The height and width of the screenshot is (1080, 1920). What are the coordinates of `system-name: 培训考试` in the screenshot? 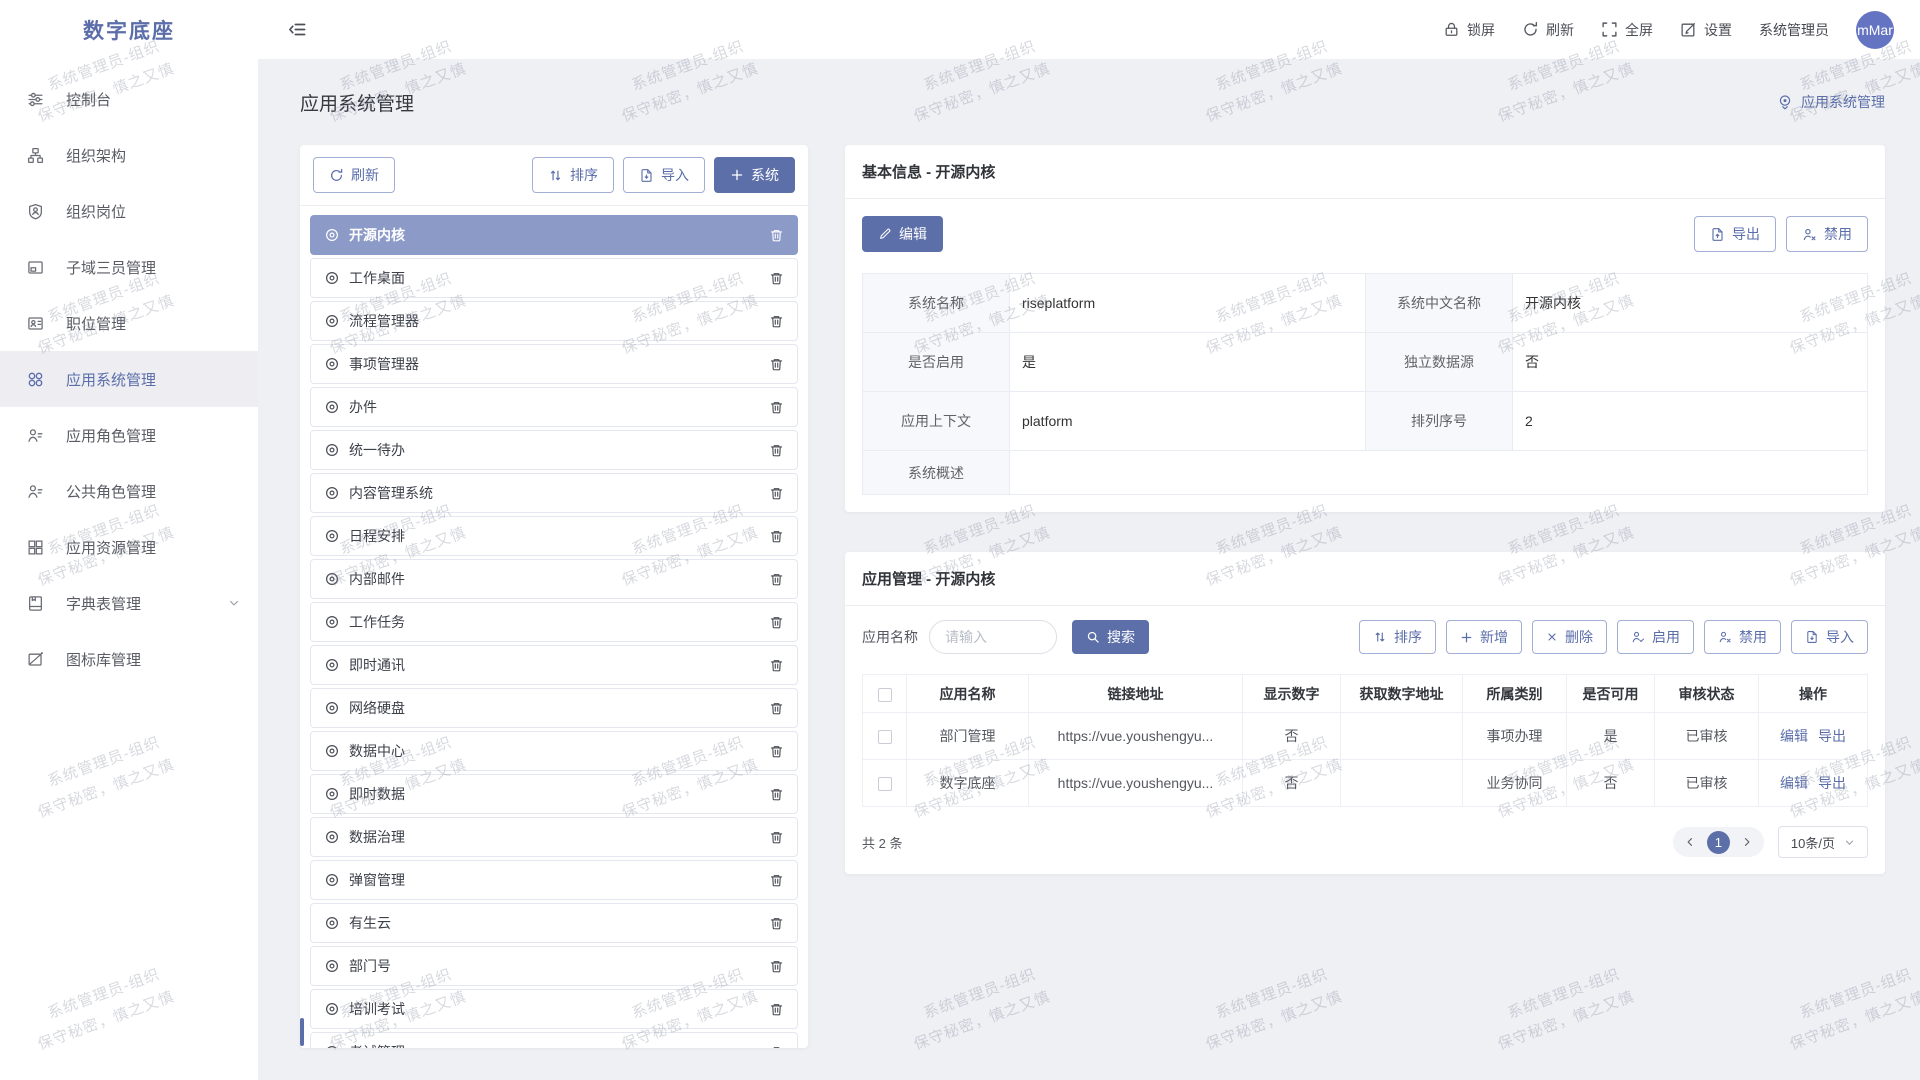 It's located at (377, 1009).